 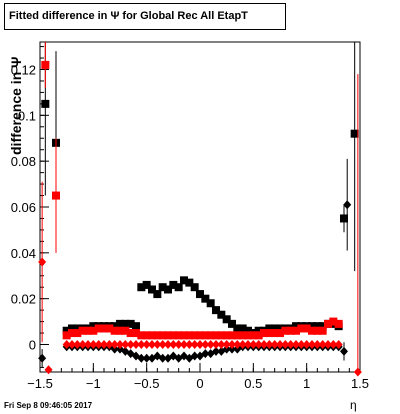 What do you see at coordinates (306, 383) in the screenshot?
I see `x-tick-label: 1` at bounding box center [306, 383].